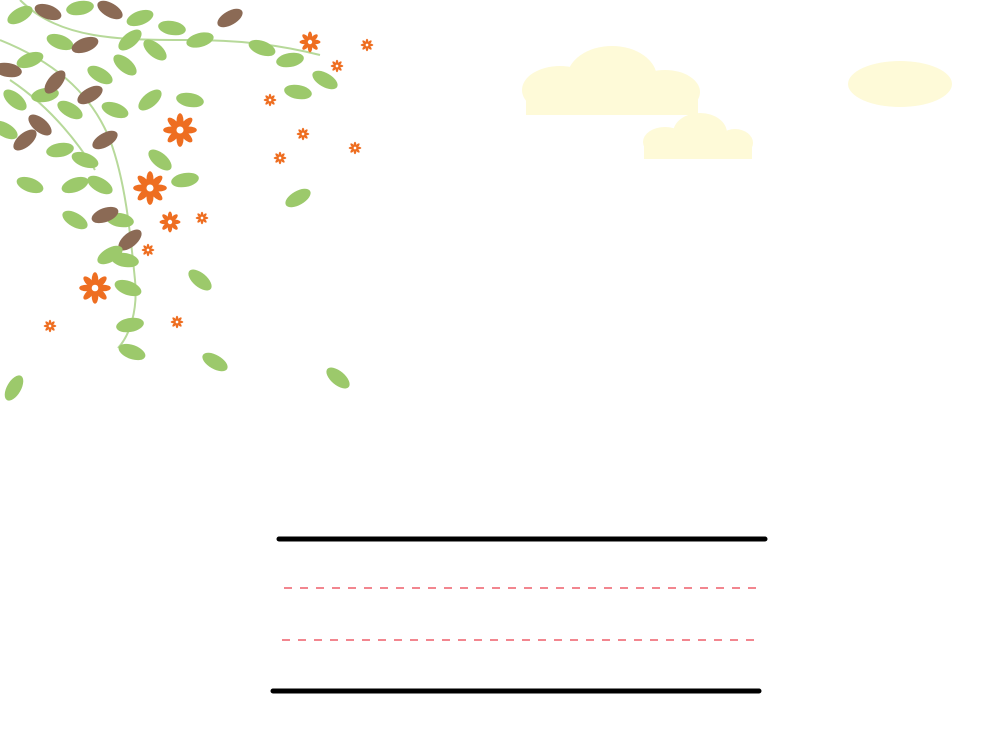  Describe the element at coordinates (900, 84) in the screenshot. I see `cloud-oval` at that location.